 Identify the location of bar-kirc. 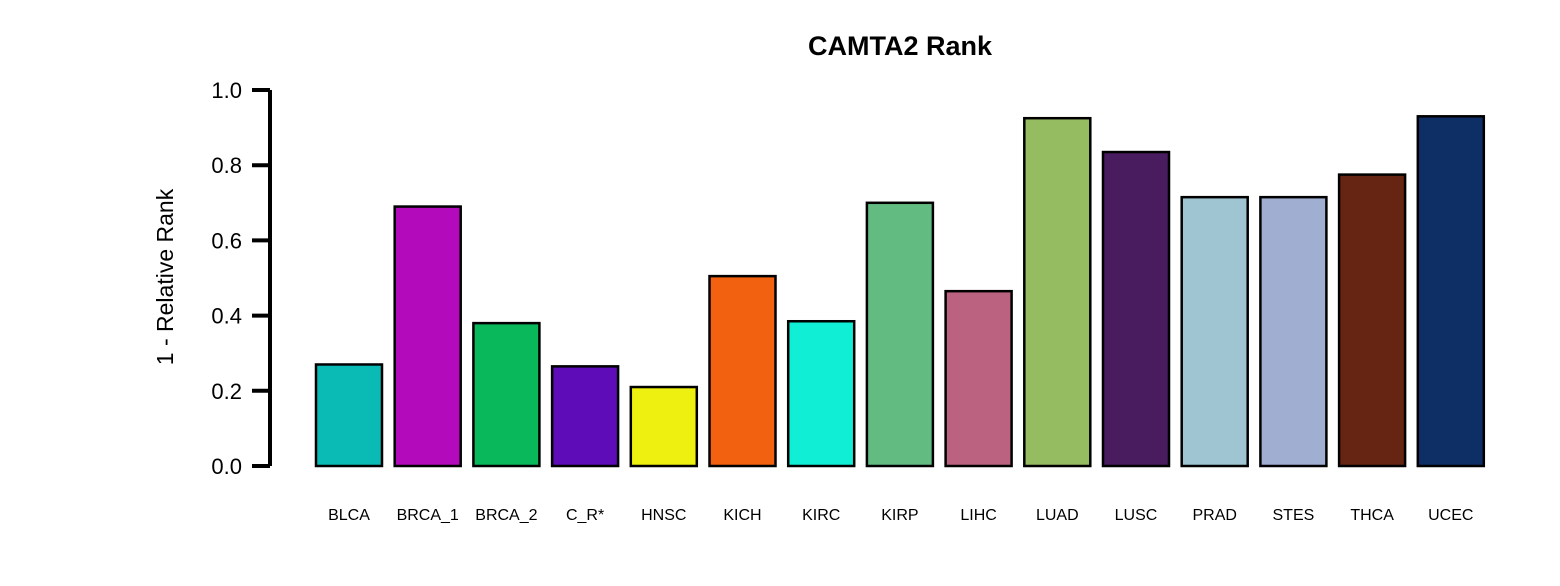
(821, 393).